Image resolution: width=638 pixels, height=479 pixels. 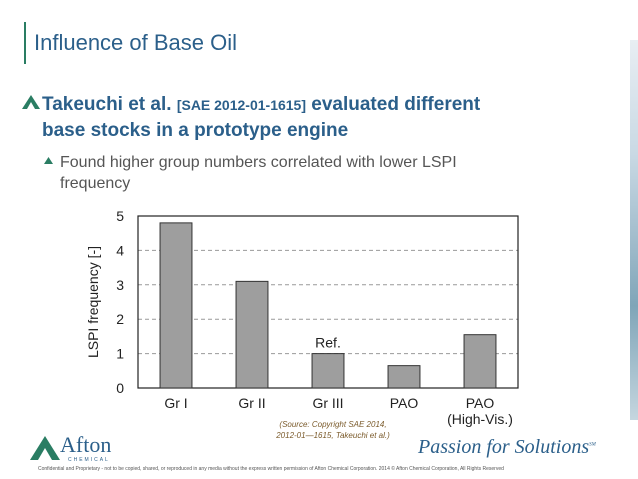 I want to click on logo-triangle-icon, so click(x=45, y=448).